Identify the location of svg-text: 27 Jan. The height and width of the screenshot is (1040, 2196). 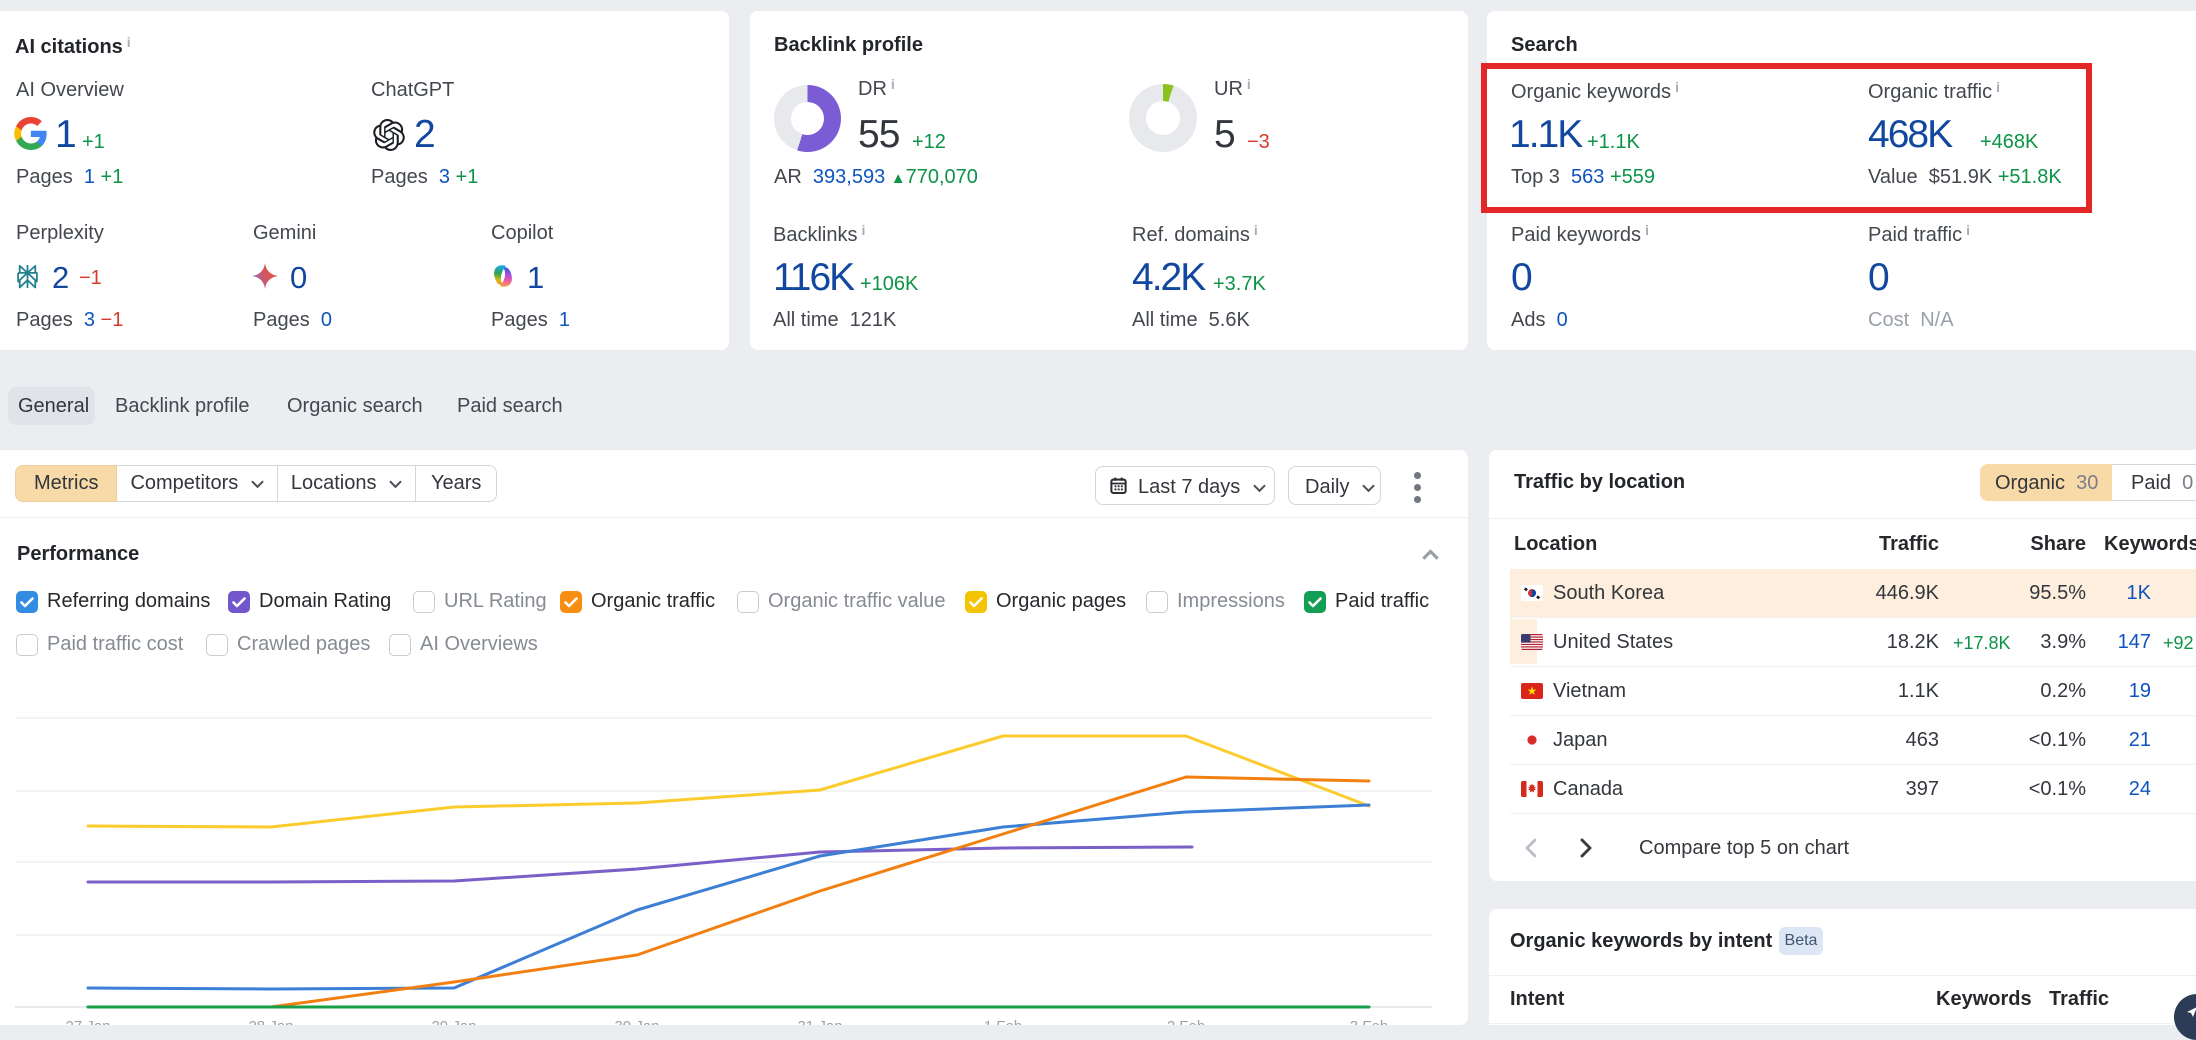
(87, 1021).